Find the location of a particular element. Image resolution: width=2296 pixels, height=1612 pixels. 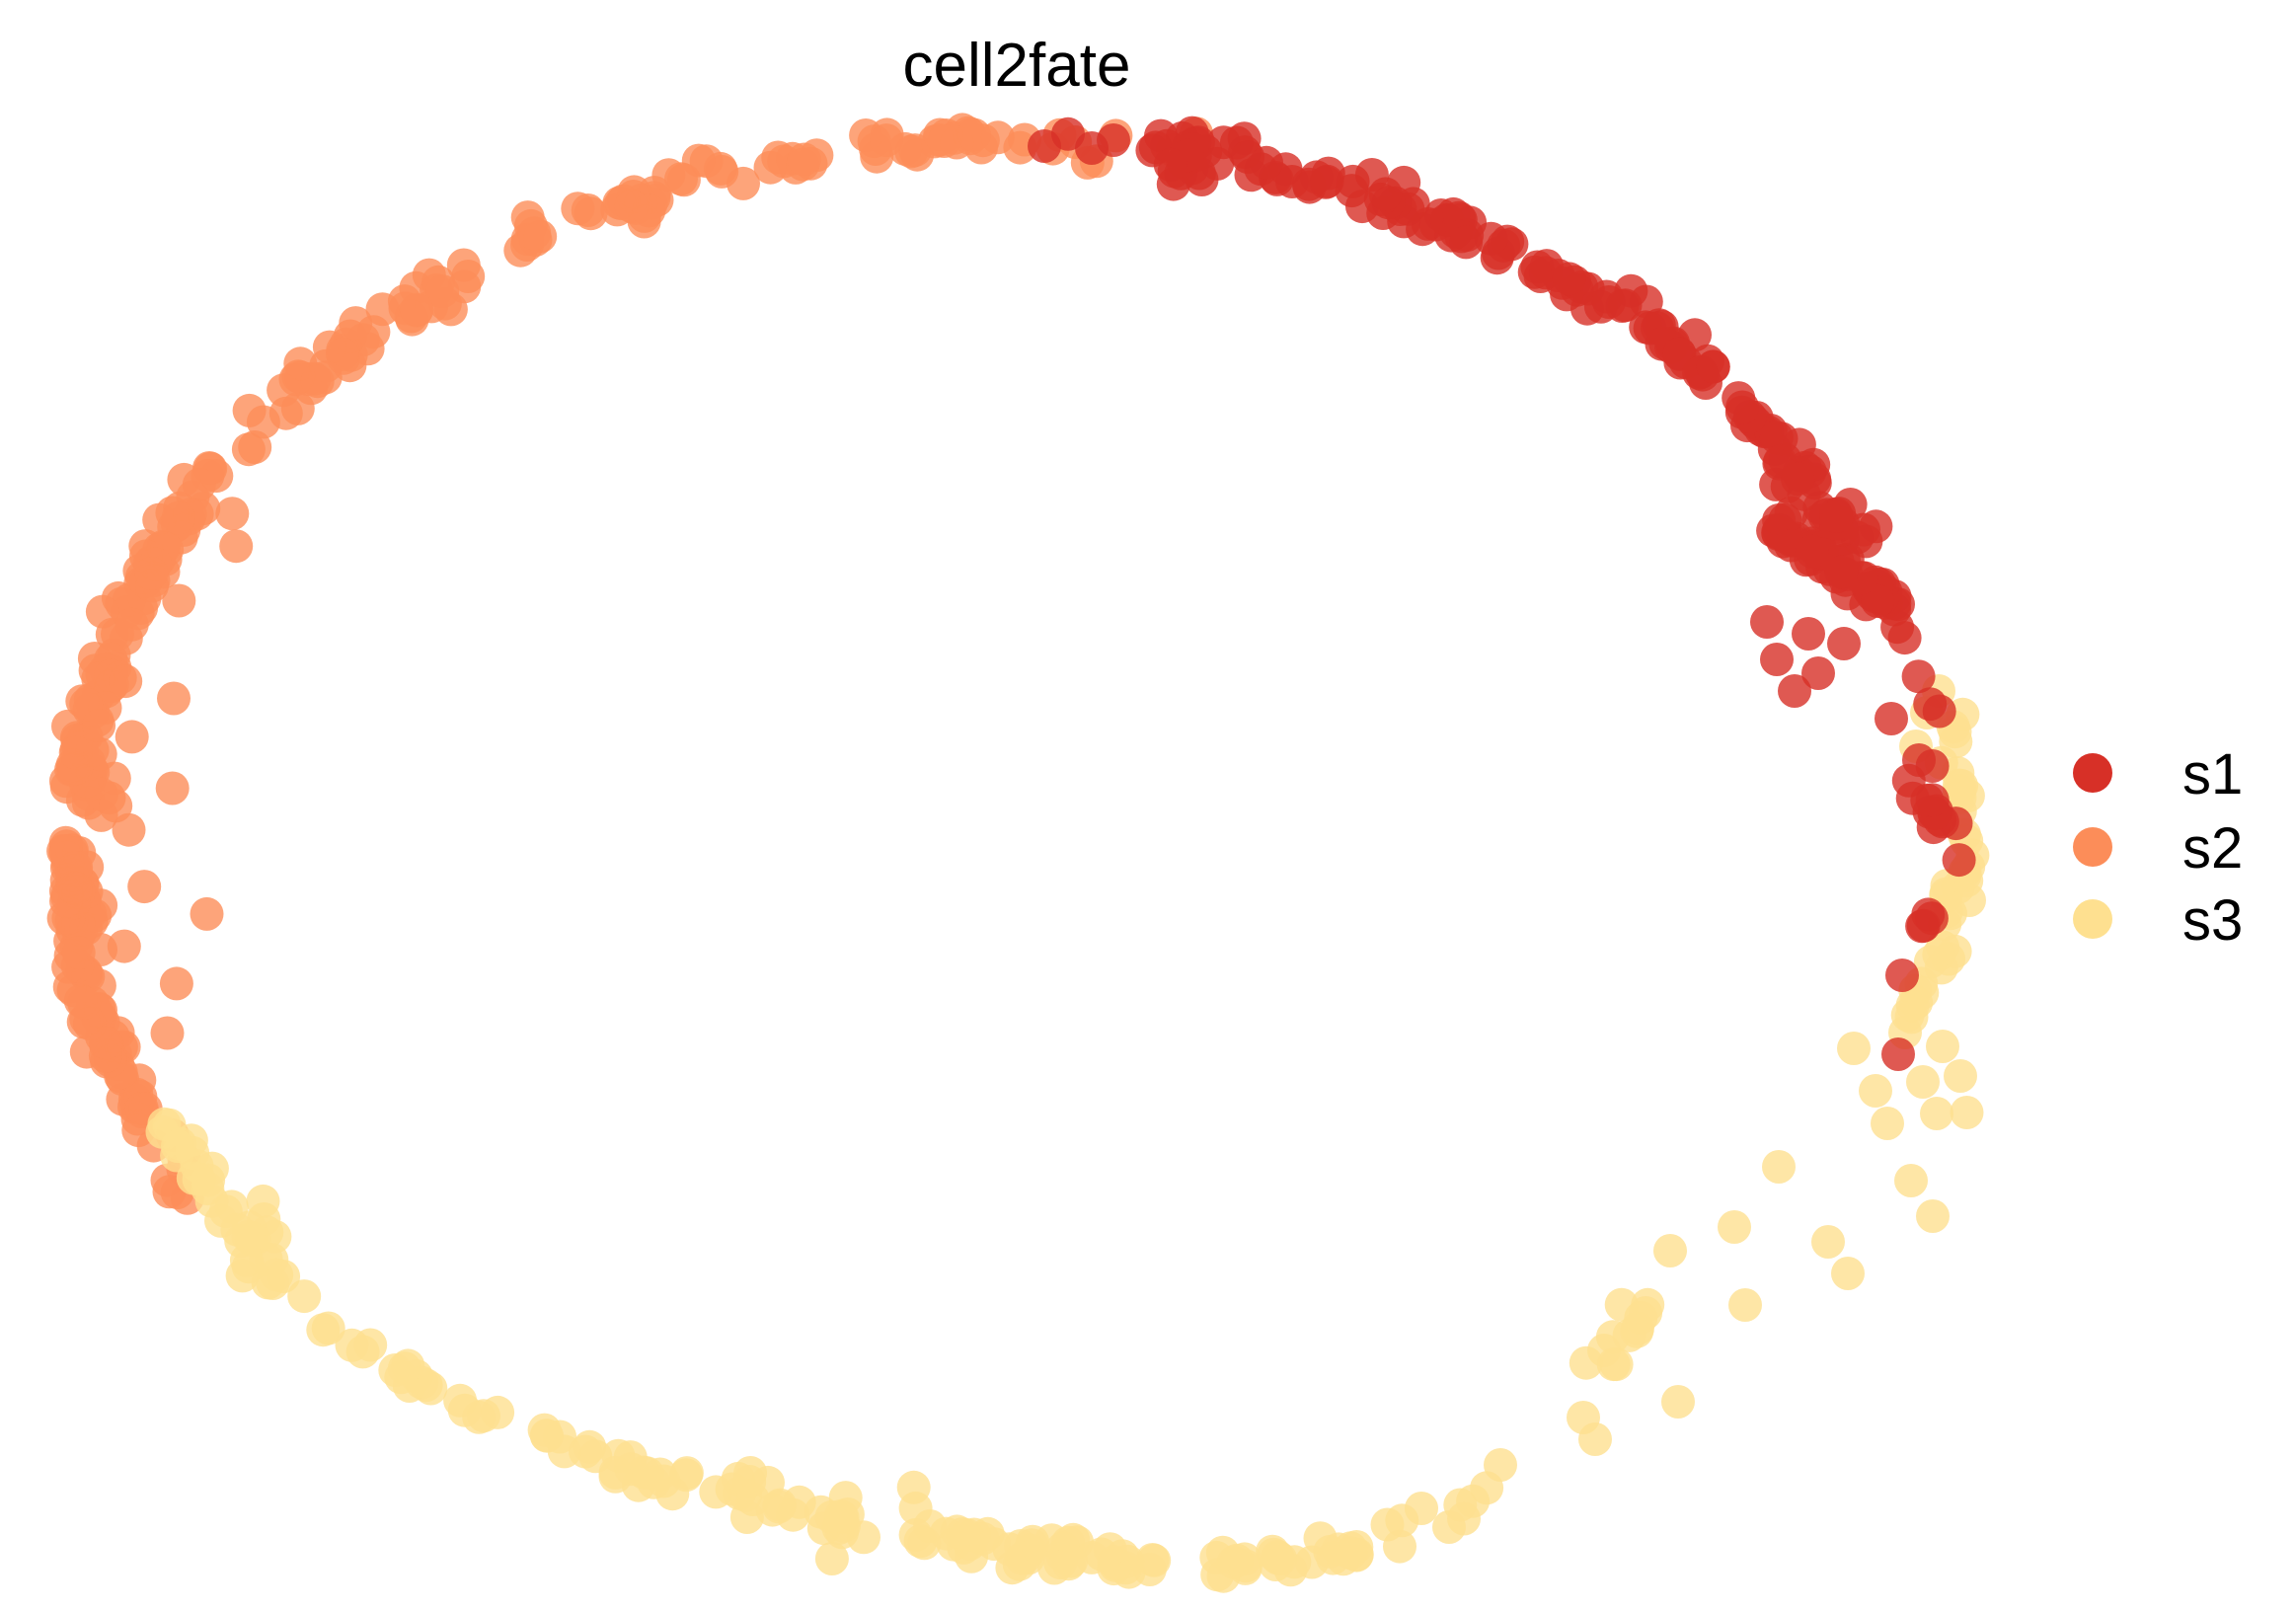

svg-text: s2 is located at coordinates (2212, 849).